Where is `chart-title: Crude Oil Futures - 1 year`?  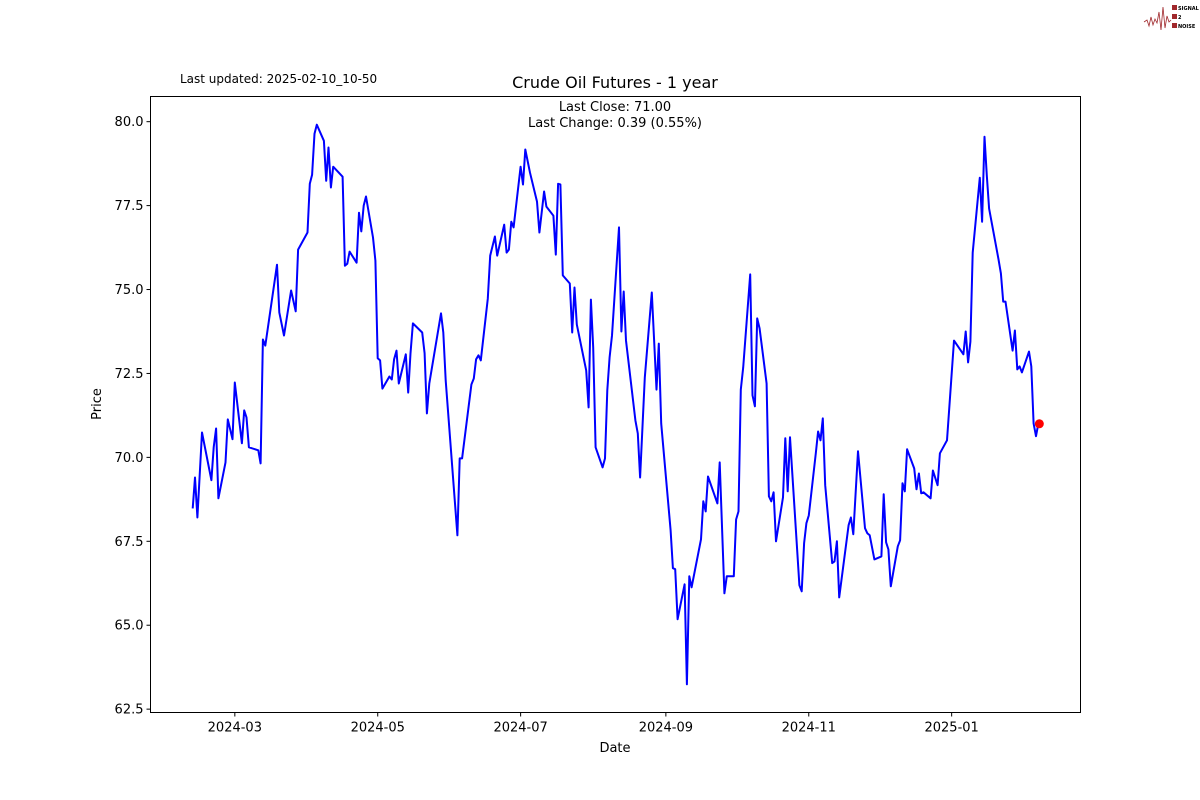
chart-title: Crude Oil Futures - 1 year is located at coordinates (615, 82).